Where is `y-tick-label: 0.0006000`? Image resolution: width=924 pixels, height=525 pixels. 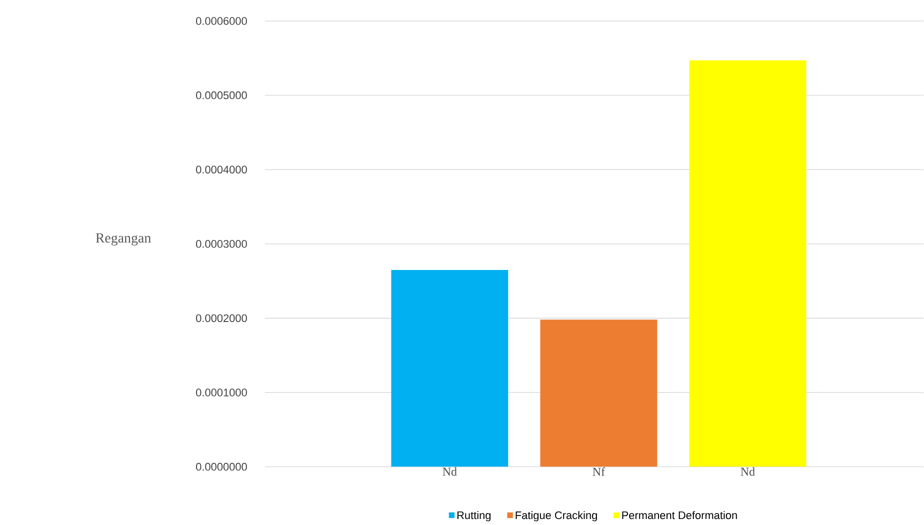
y-tick-label: 0.0006000 is located at coordinates (221, 21).